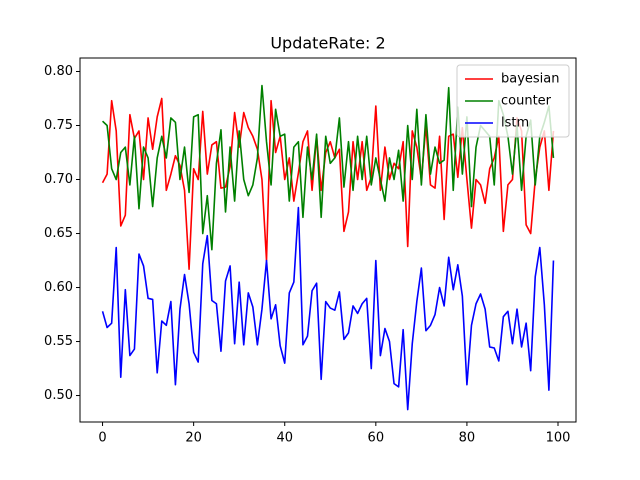 This screenshot has width=640, height=480. What do you see at coordinates (58, 179) in the screenshot?
I see `y-tick-label: 0.70` at bounding box center [58, 179].